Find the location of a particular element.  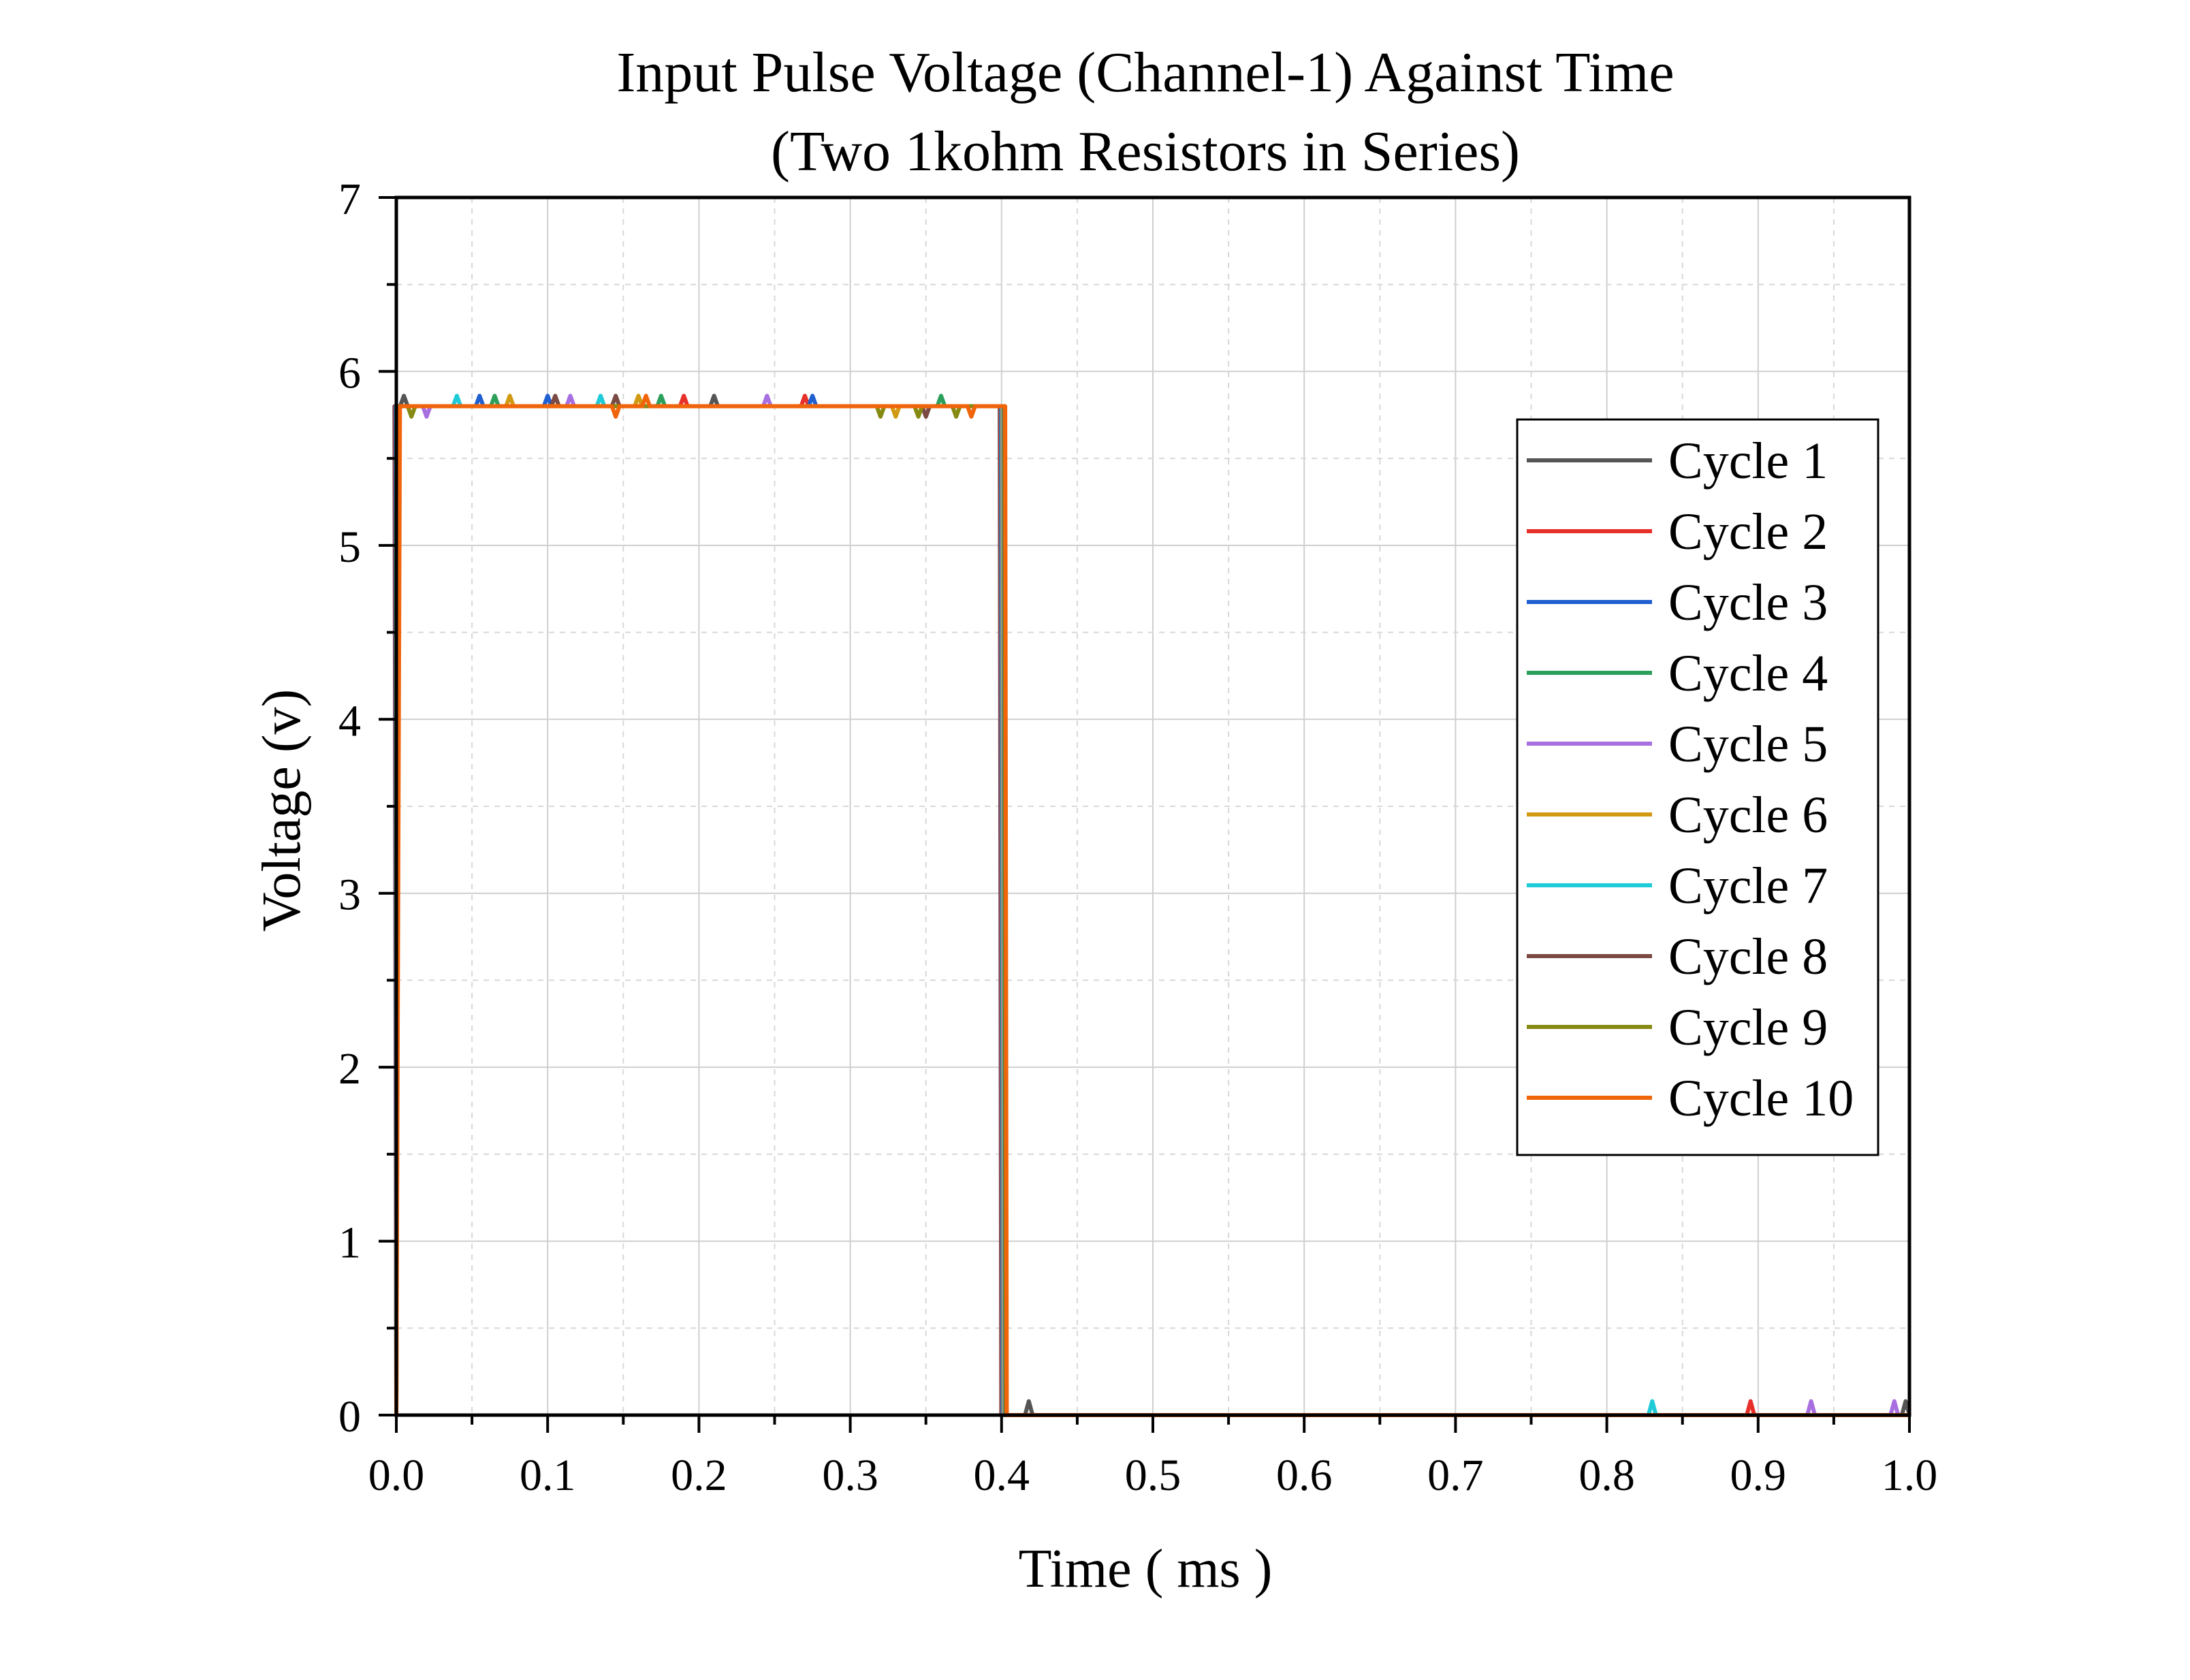

legend-label: Cycle 1 is located at coordinates (1748, 461).